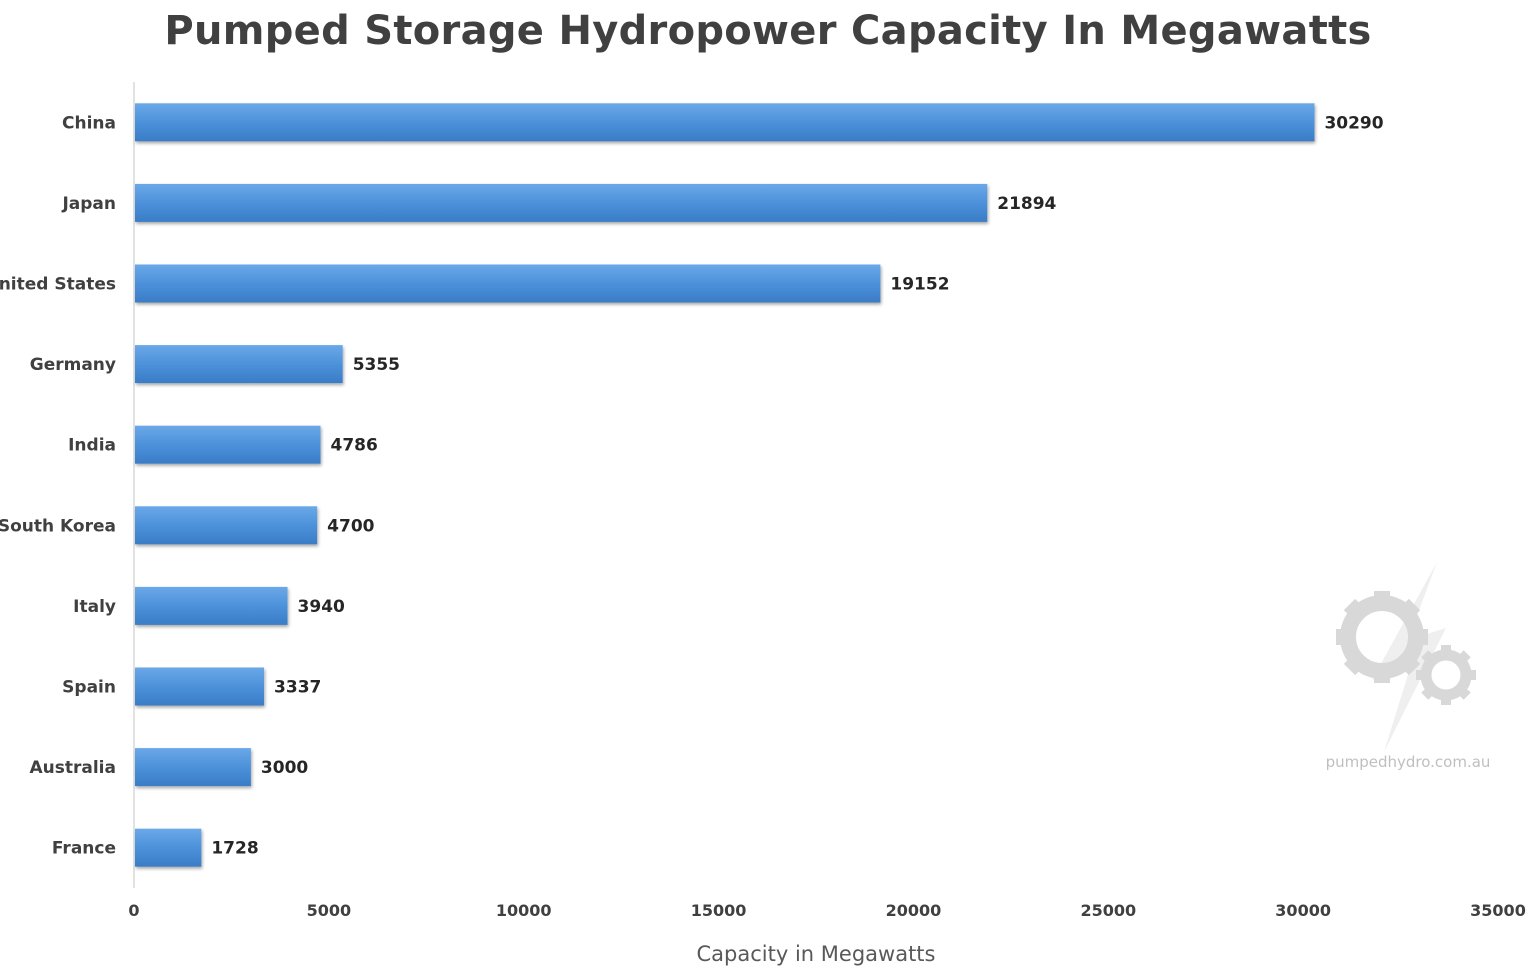 The image size is (1536, 972). I want to click on x-tick-label: 25000, so click(1108, 910).